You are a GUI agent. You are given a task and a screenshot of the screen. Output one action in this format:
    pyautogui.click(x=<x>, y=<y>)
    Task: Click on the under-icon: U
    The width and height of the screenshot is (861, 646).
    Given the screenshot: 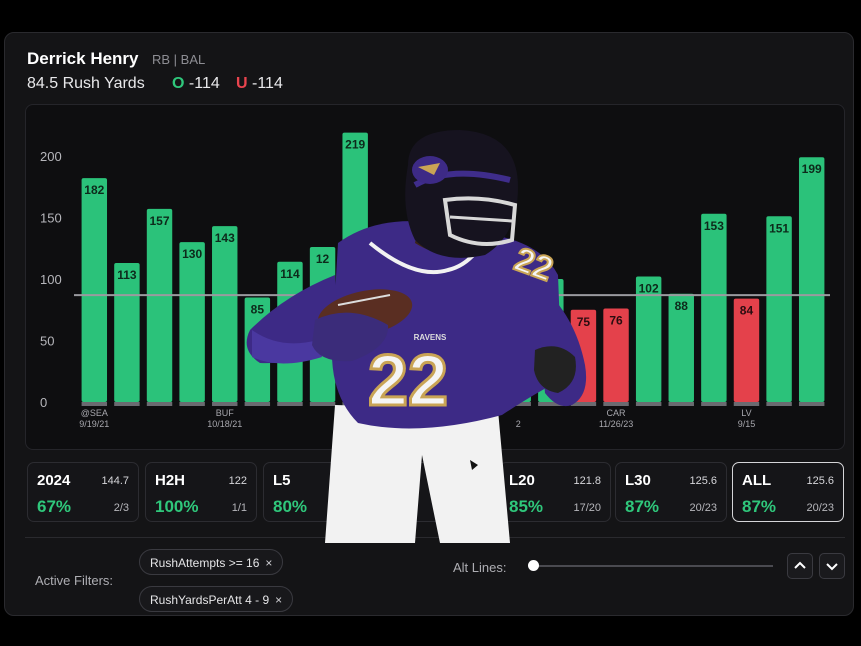 What is the action you would take?
    pyautogui.click(x=242, y=83)
    